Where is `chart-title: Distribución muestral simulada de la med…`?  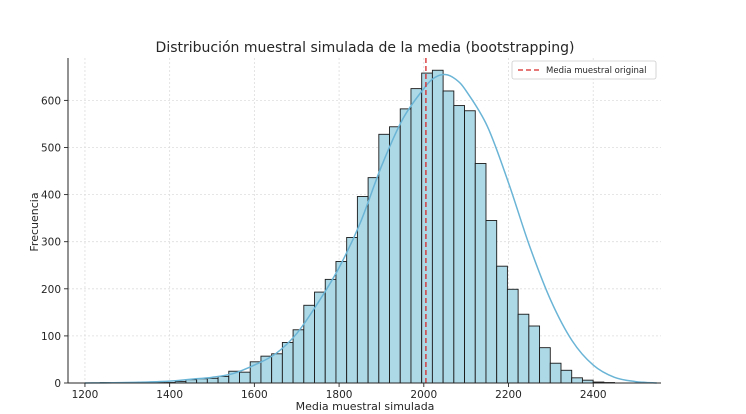
chart-title: Distribución muestral simulada de la med… is located at coordinates (365, 48).